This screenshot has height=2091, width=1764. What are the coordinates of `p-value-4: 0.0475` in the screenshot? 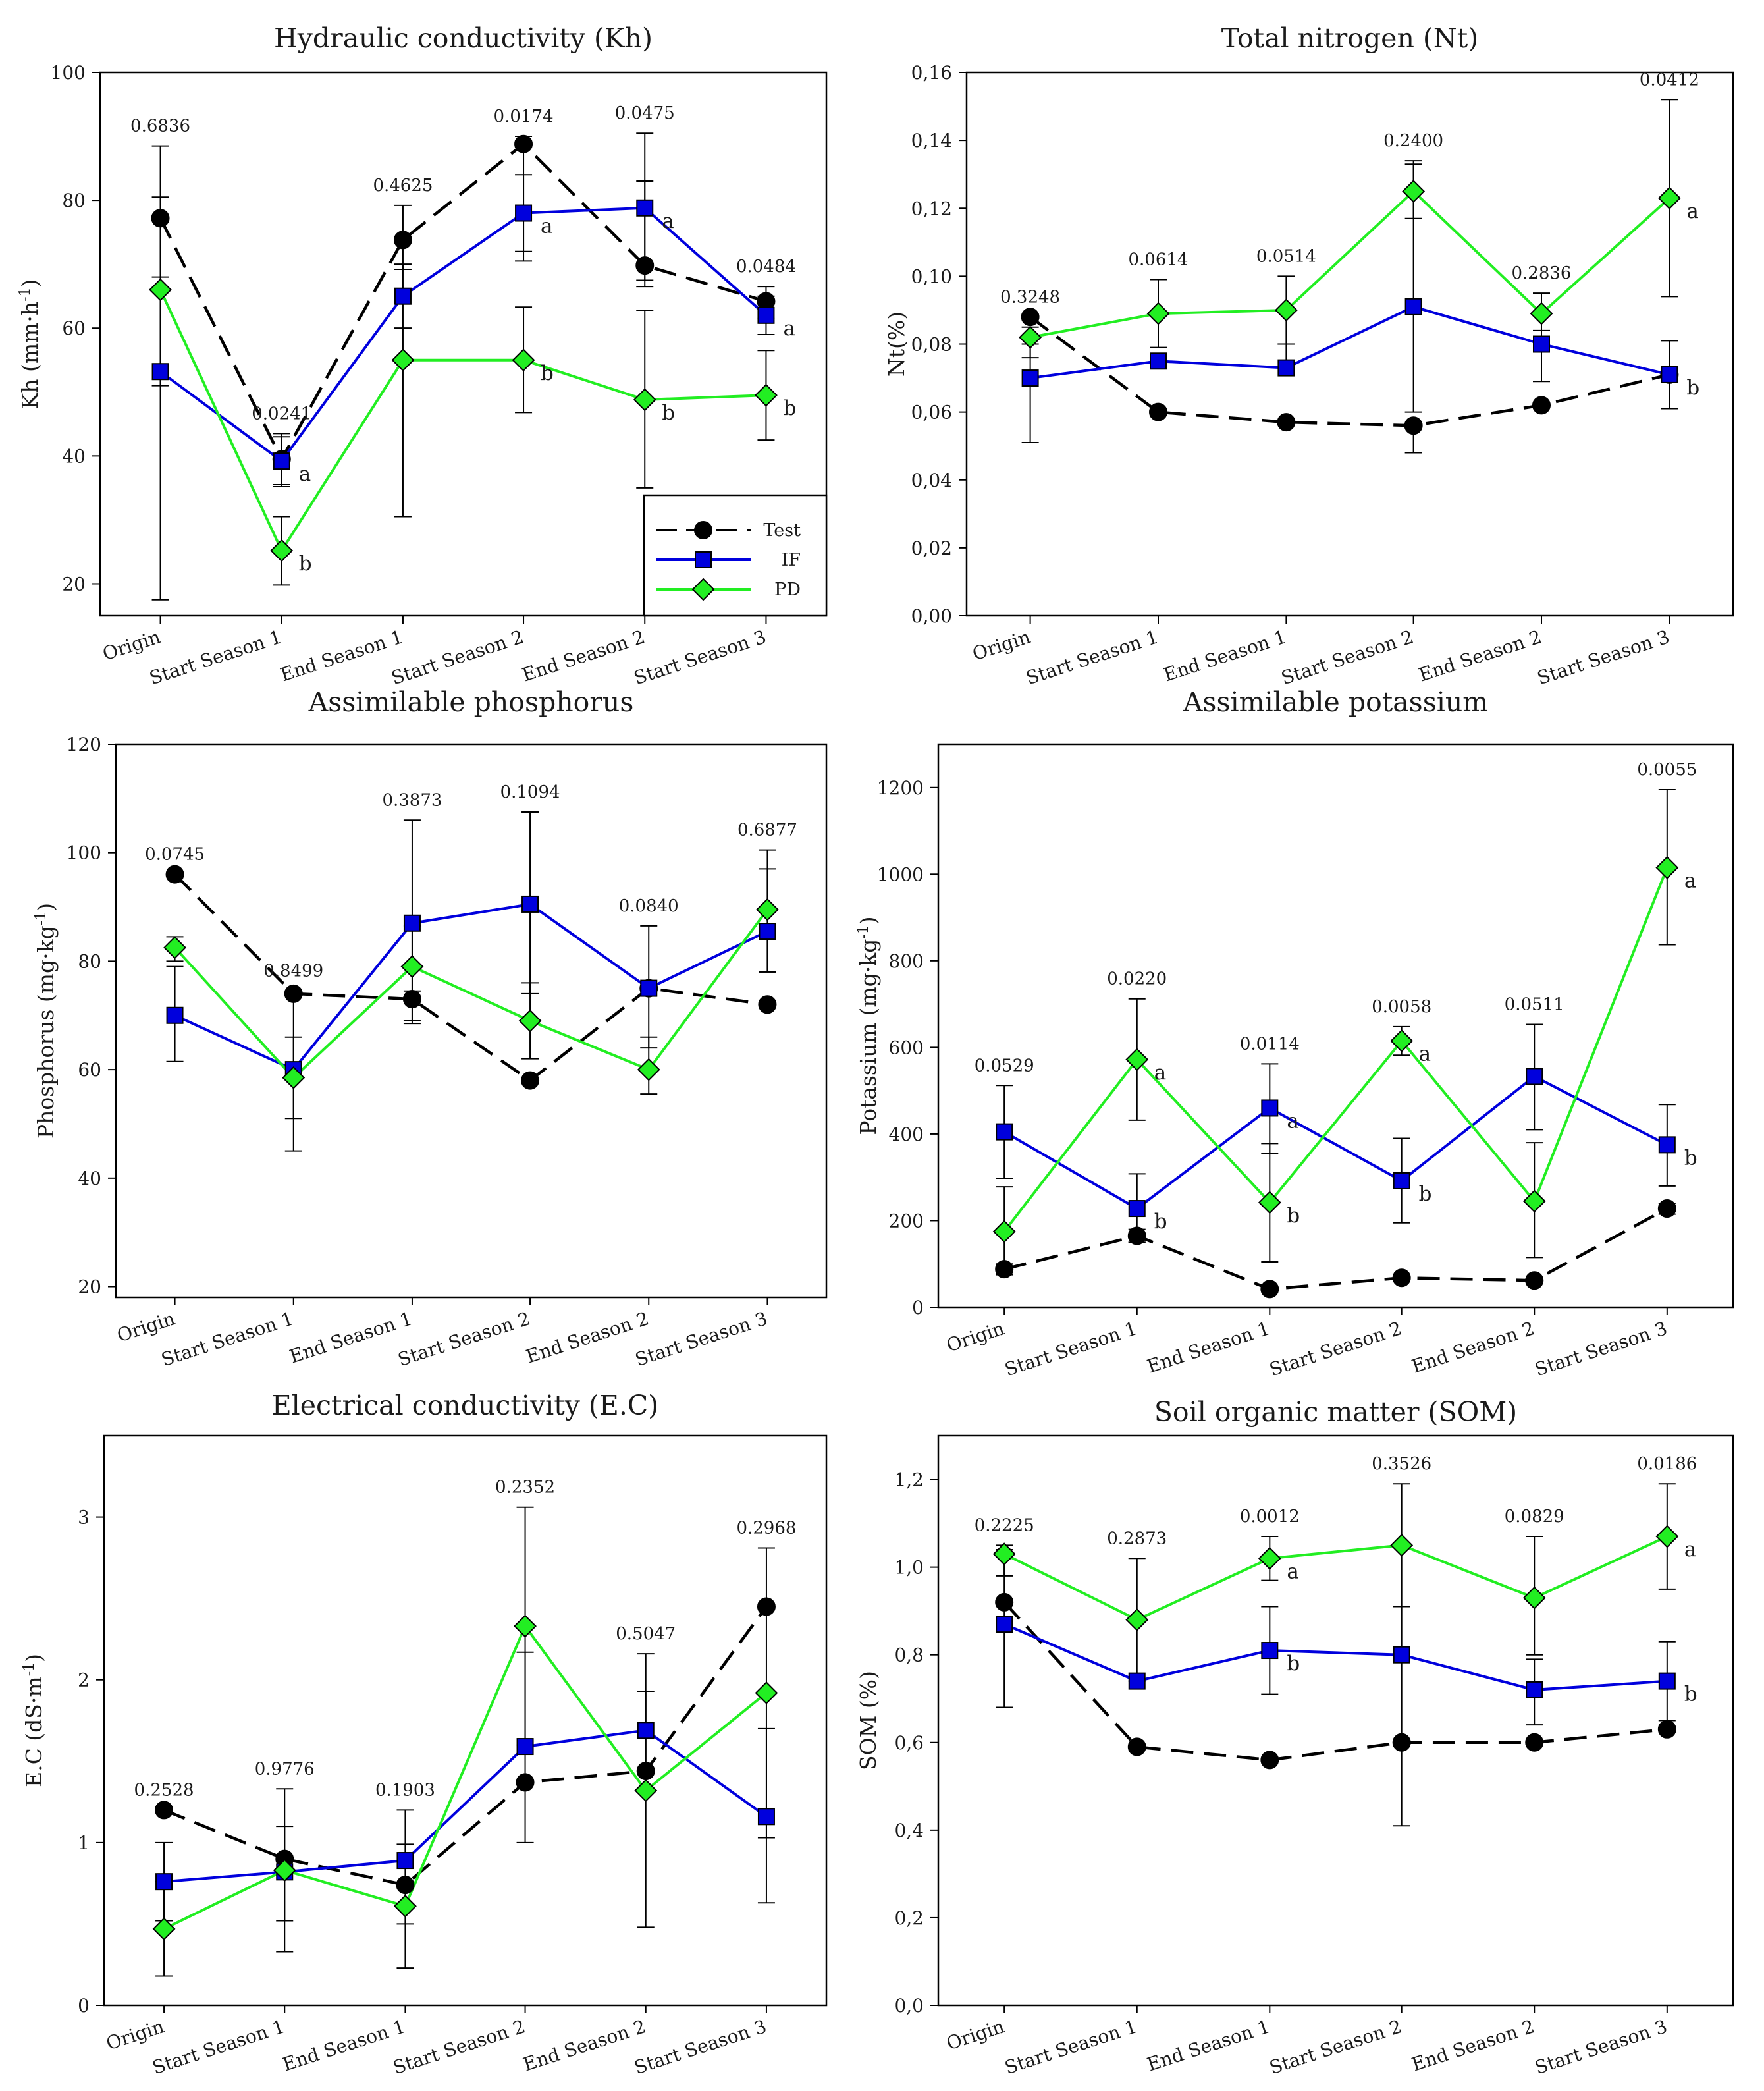 It's located at (645, 113).